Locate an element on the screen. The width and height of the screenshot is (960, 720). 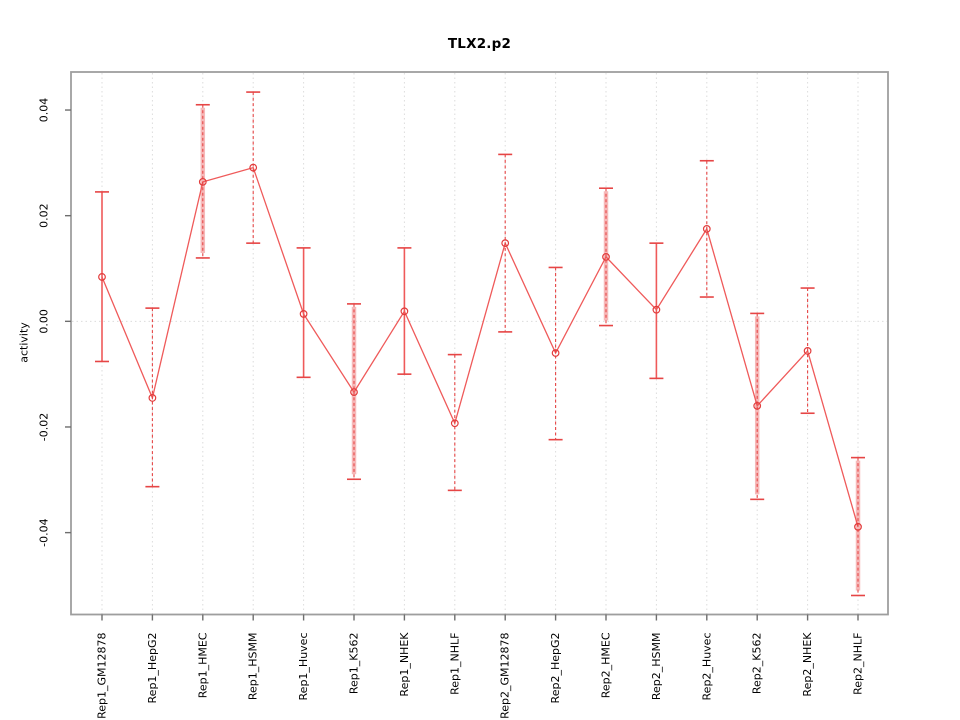
x-tick-label: Rep1_Huvec is located at coordinates (303, 667).